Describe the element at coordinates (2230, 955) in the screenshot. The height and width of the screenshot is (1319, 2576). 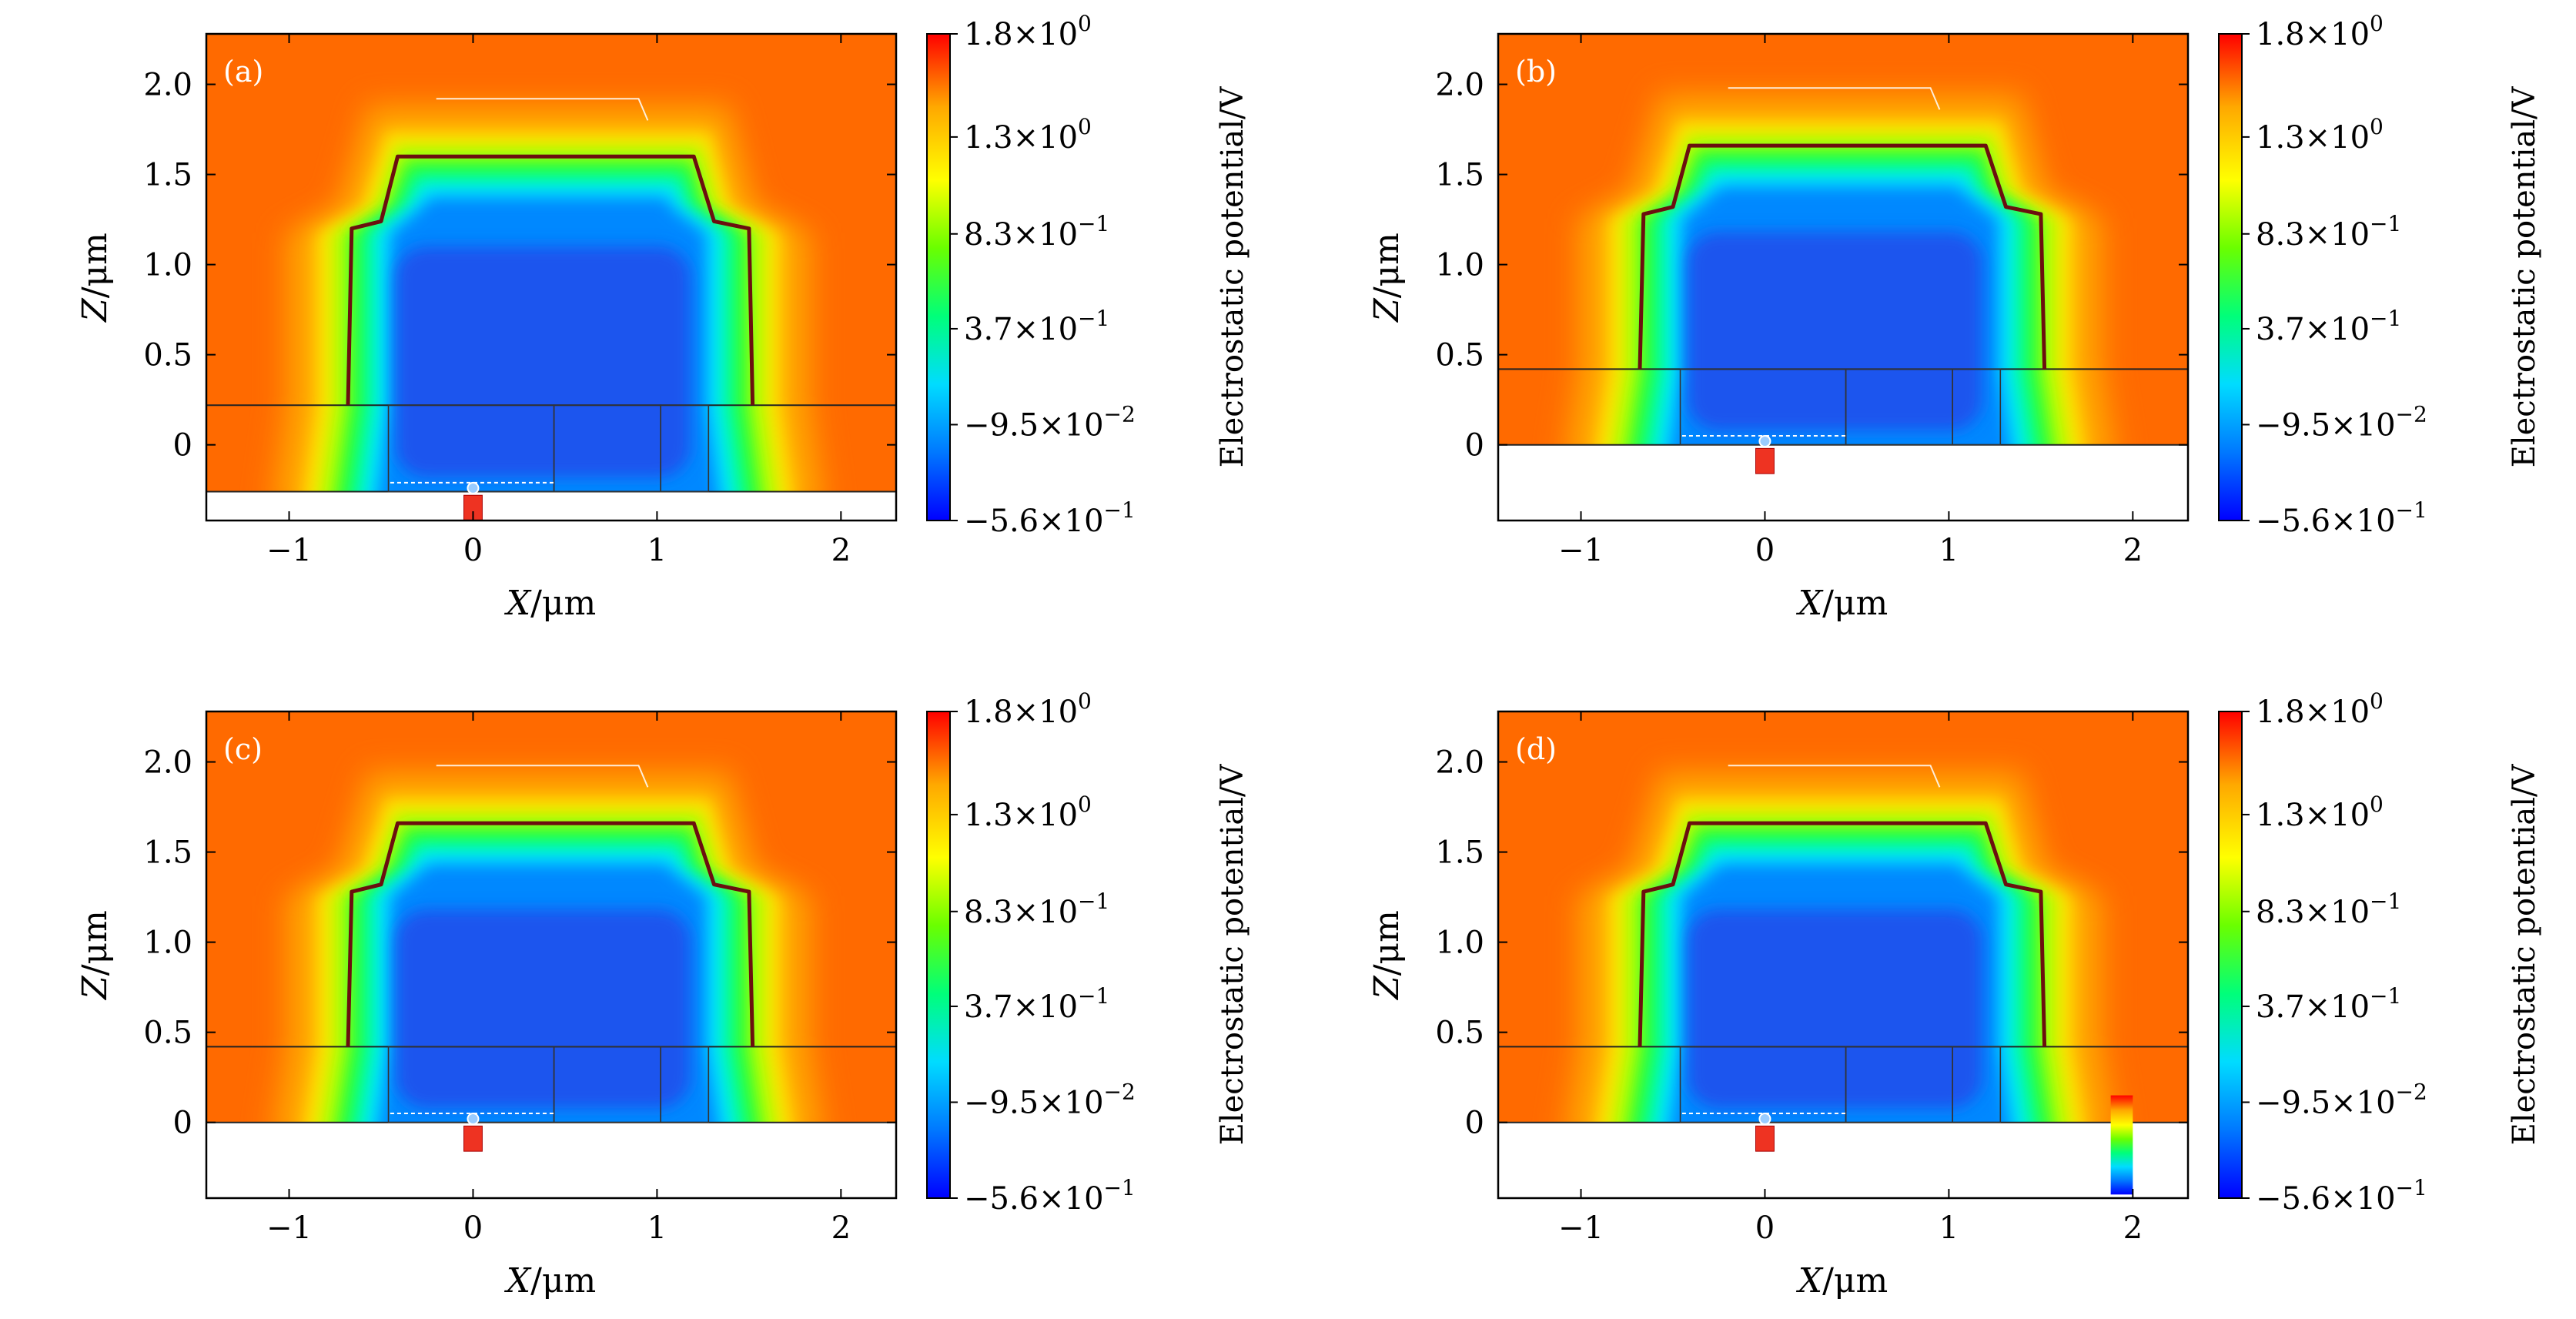
I see `colorbar` at that location.